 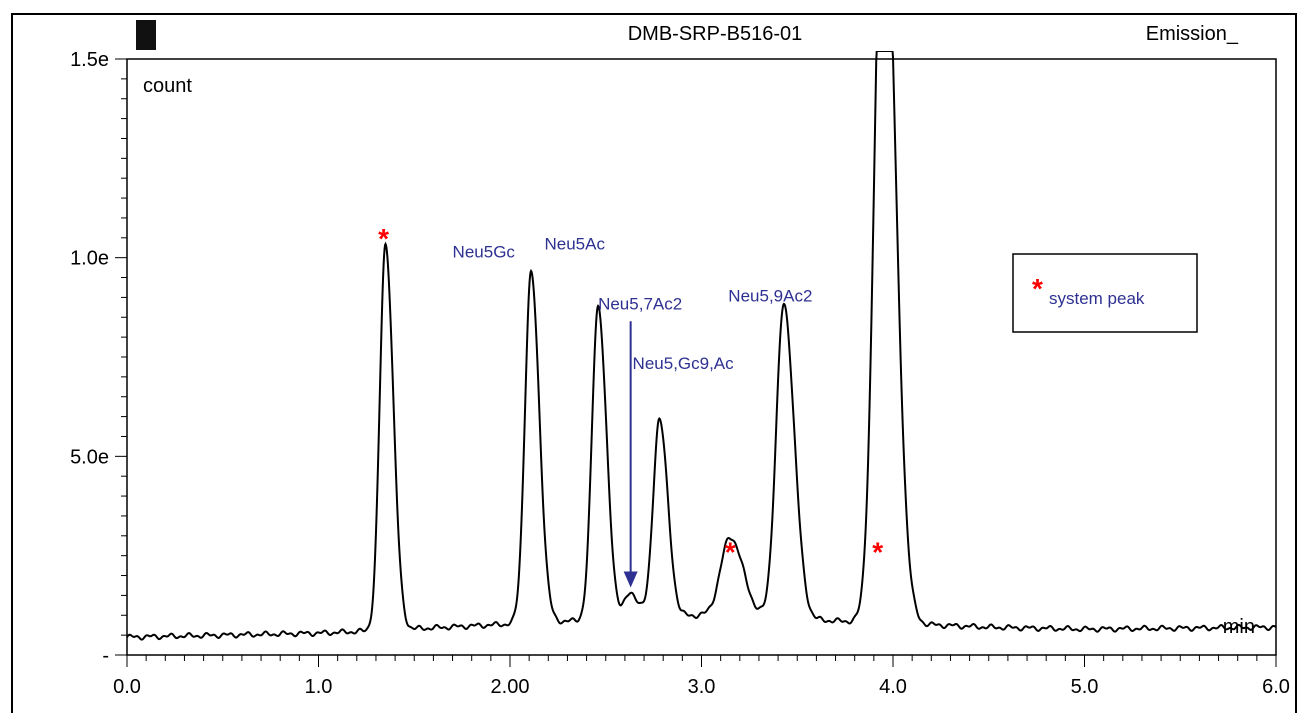 I want to click on x-tick-label: 3.0, so click(x=702, y=687).